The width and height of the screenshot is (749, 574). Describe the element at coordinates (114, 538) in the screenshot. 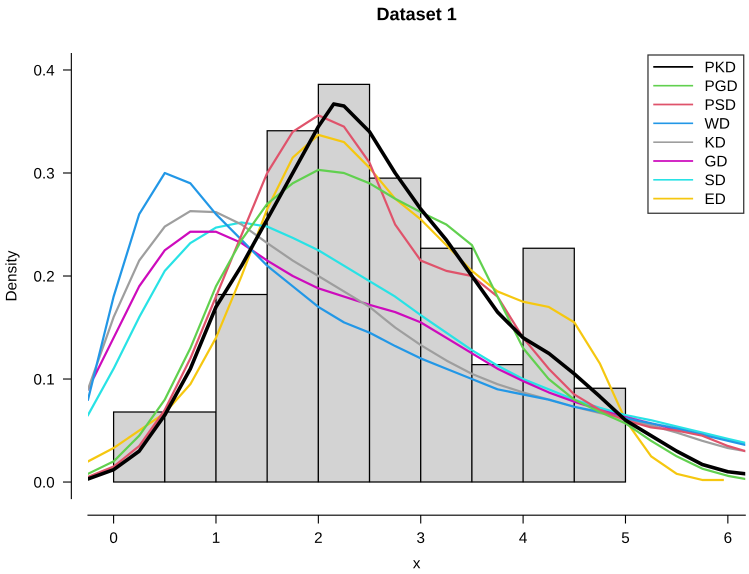

I see `x-tick-label: 0` at that location.